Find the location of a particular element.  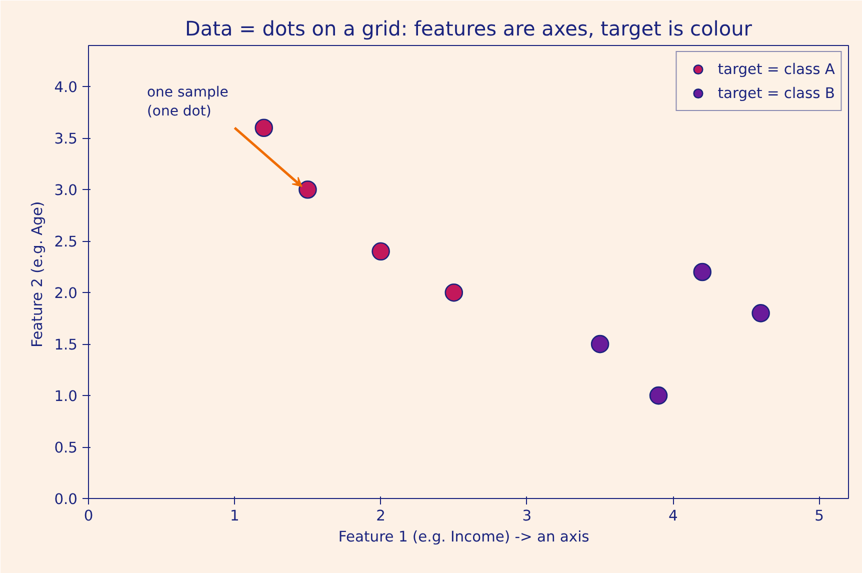

legend-label: target = class A is located at coordinates (776, 69).